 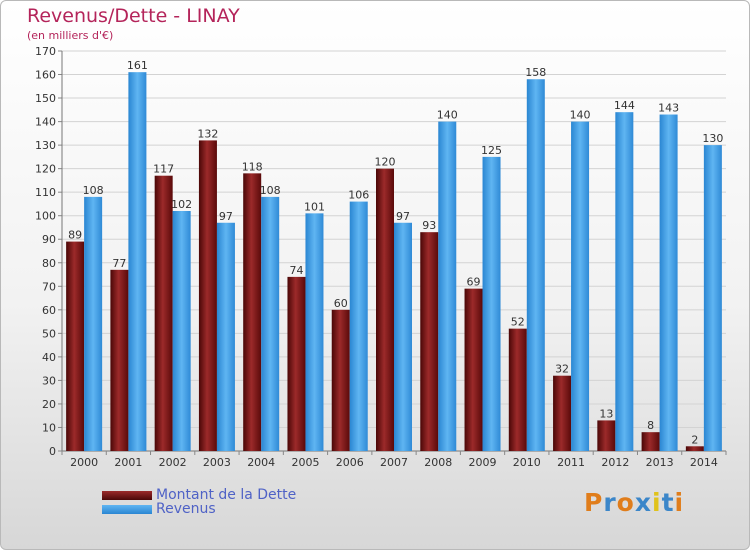 What do you see at coordinates (127, 509) in the screenshot?
I see `legend-swatch-revenue` at bounding box center [127, 509].